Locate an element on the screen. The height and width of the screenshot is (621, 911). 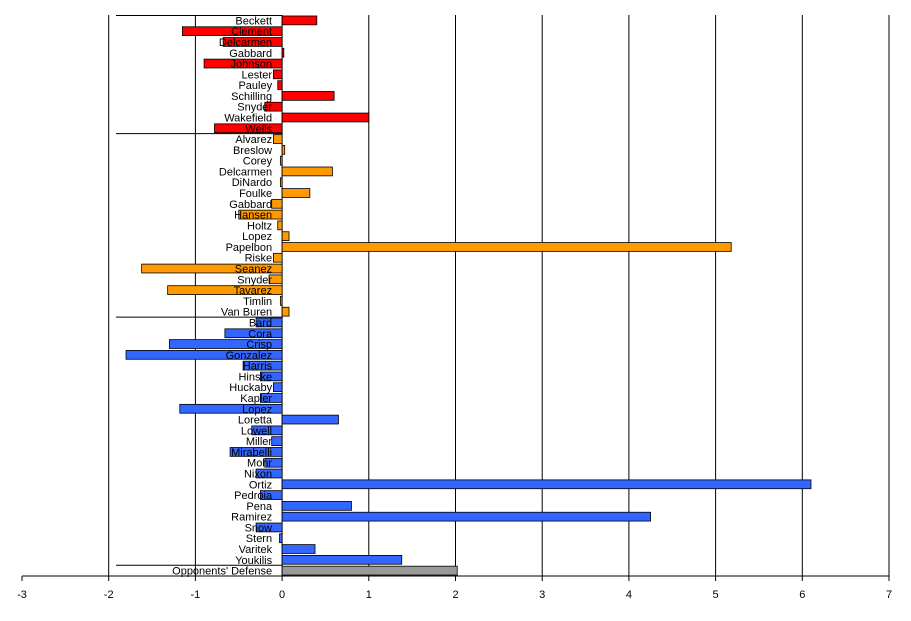
bar-label: Pauley is located at coordinates (255, 86).